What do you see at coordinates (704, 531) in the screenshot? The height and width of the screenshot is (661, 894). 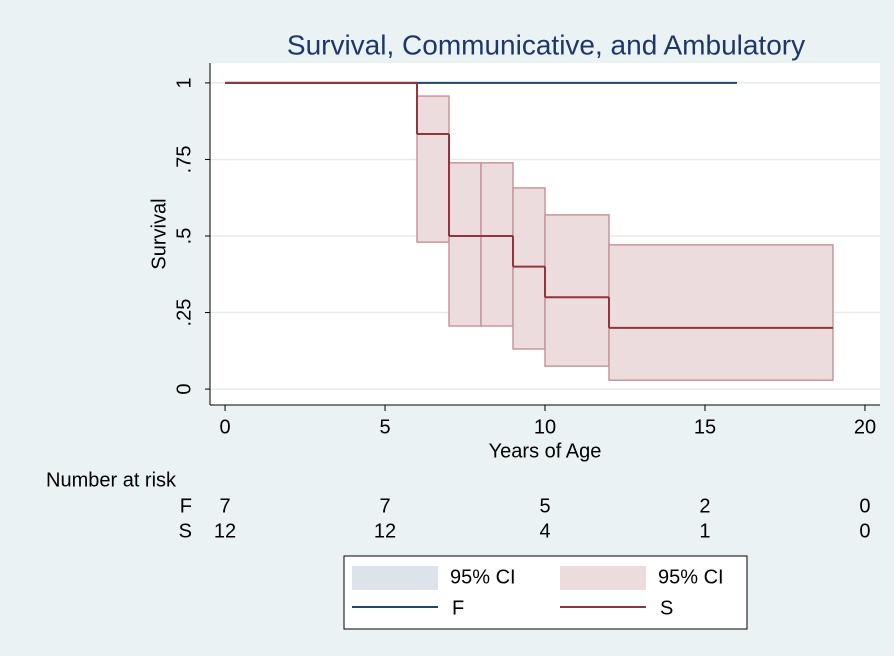 I see `risk-value: 1` at bounding box center [704, 531].